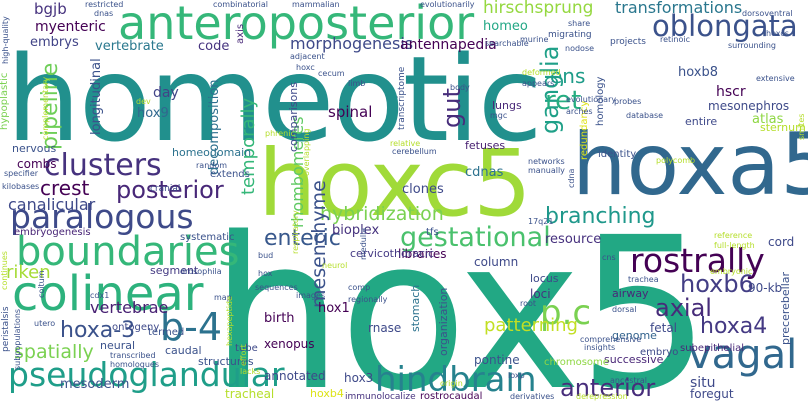 The width and height of the screenshot is (808, 404). What do you see at coordinates (21, 186) in the screenshot?
I see `cloud-word: kilobases` at bounding box center [21, 186].